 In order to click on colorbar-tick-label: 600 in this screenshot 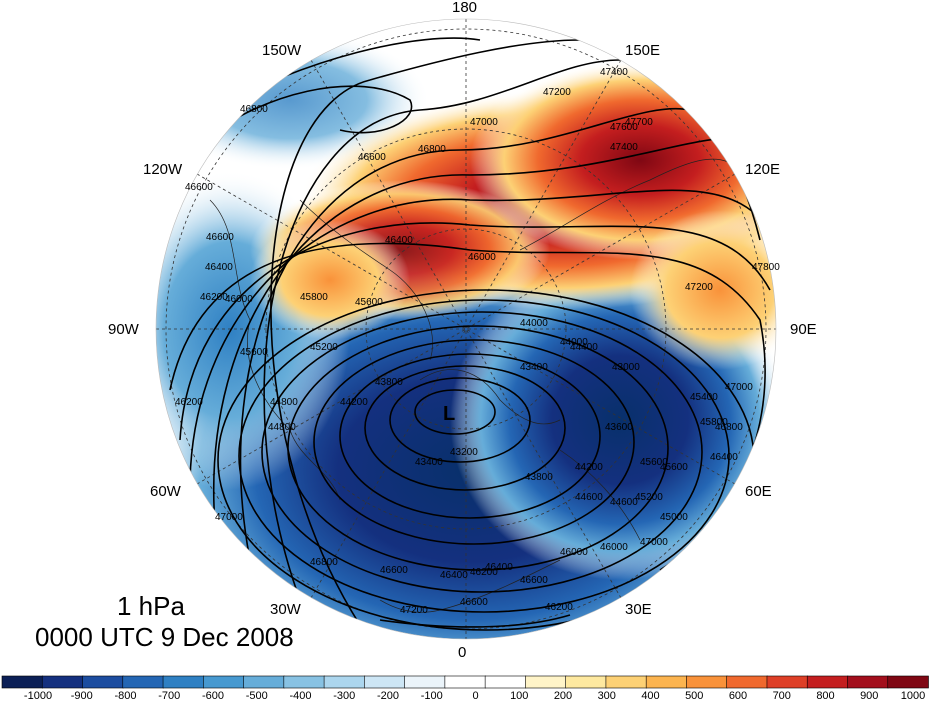, I will do `click(738, 696)`.